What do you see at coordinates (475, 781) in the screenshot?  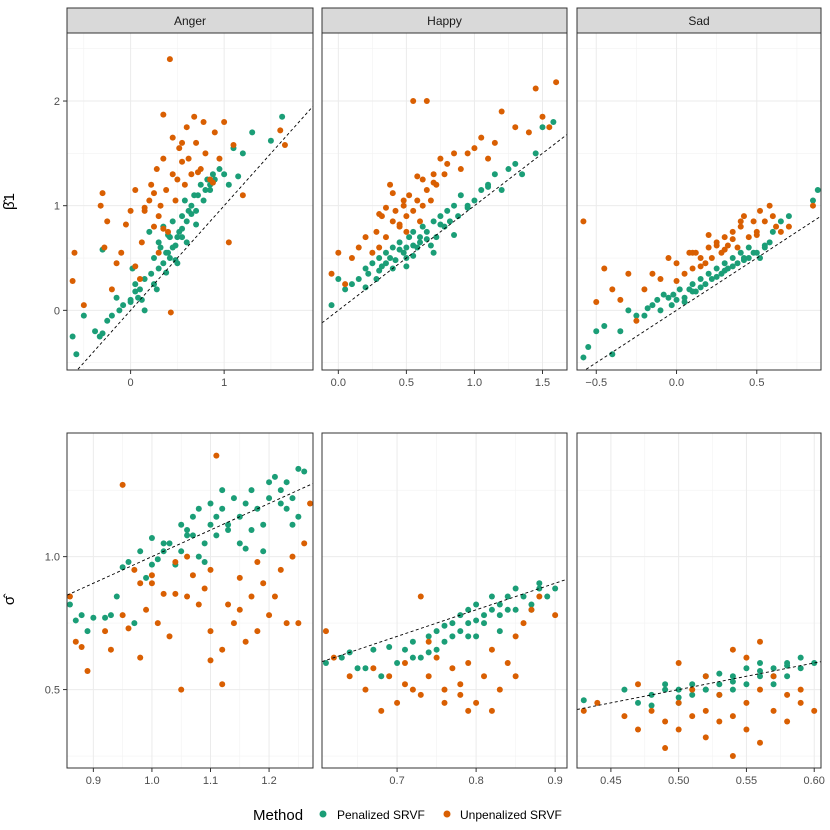 I see `x-tick-label: 0.8` at bounding box center [475, 781].